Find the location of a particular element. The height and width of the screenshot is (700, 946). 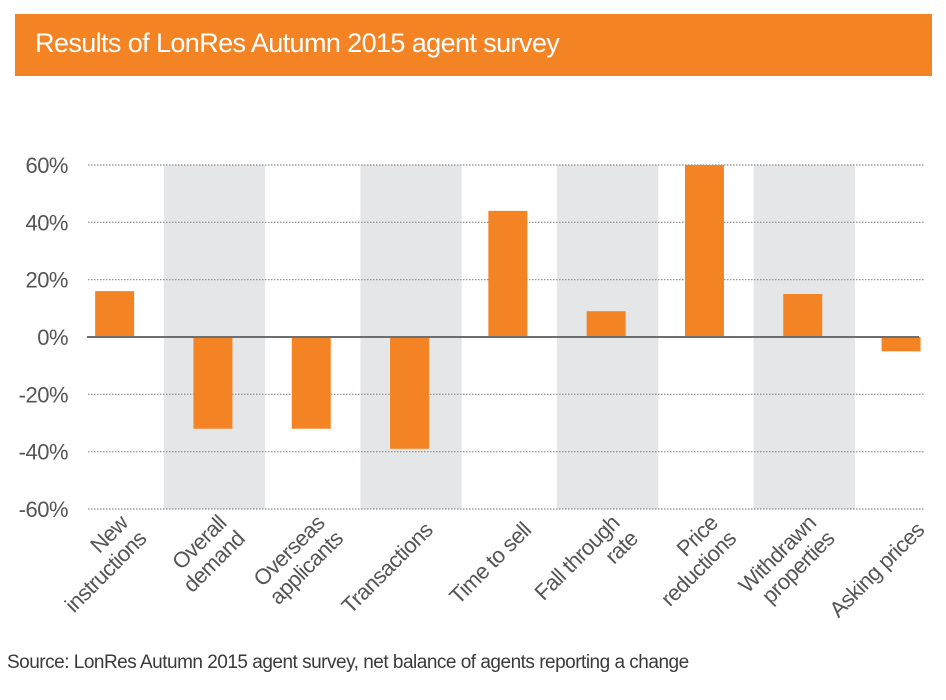

x-tick-label: Withdrawnproperties is located at coordinates (787, 561).